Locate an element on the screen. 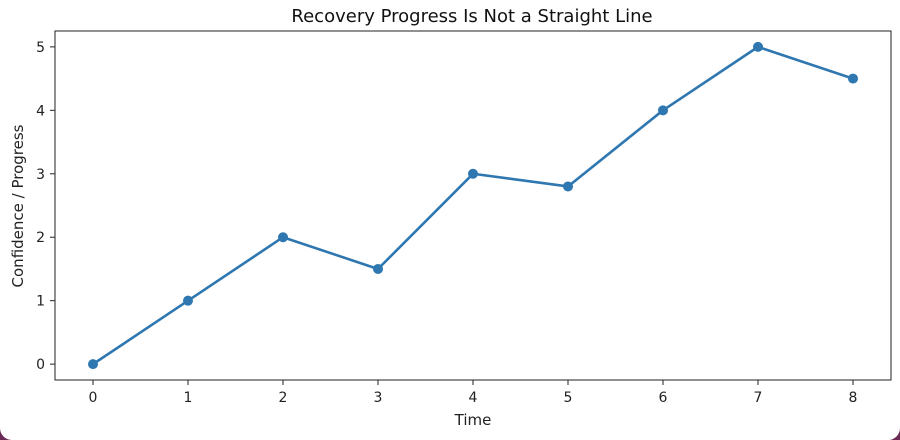 This screenshot has width=900, height=440. x-tick-label: 3 is located at coordinates (378, 398).